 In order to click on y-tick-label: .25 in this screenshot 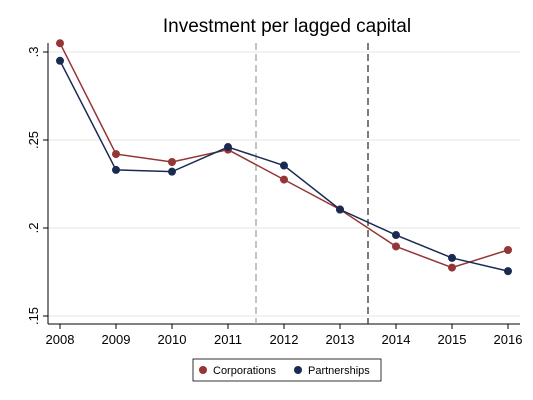, I will do `click(33, 140)`.